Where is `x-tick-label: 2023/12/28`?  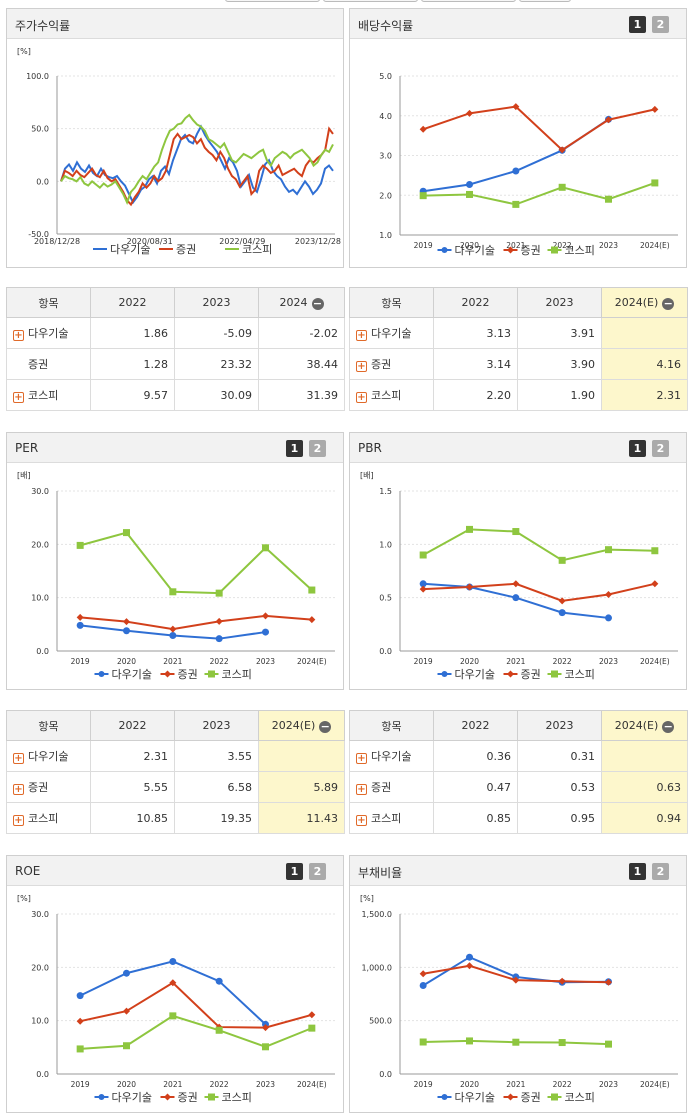 x-tick-label: 2023/12/28 is located at coordinates (318, 241).